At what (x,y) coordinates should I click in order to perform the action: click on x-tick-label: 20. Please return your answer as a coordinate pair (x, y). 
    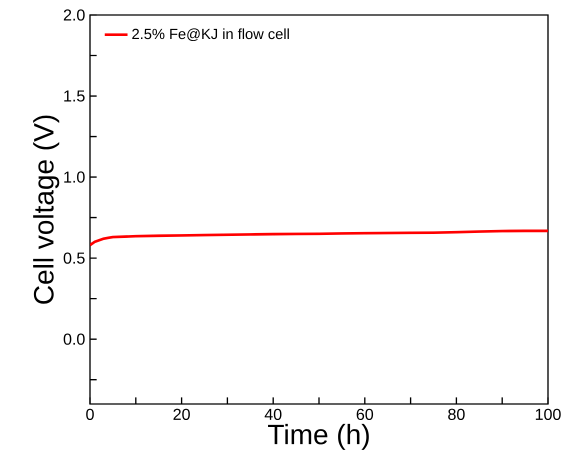
    Looking at the image, I should click on (181, 414).